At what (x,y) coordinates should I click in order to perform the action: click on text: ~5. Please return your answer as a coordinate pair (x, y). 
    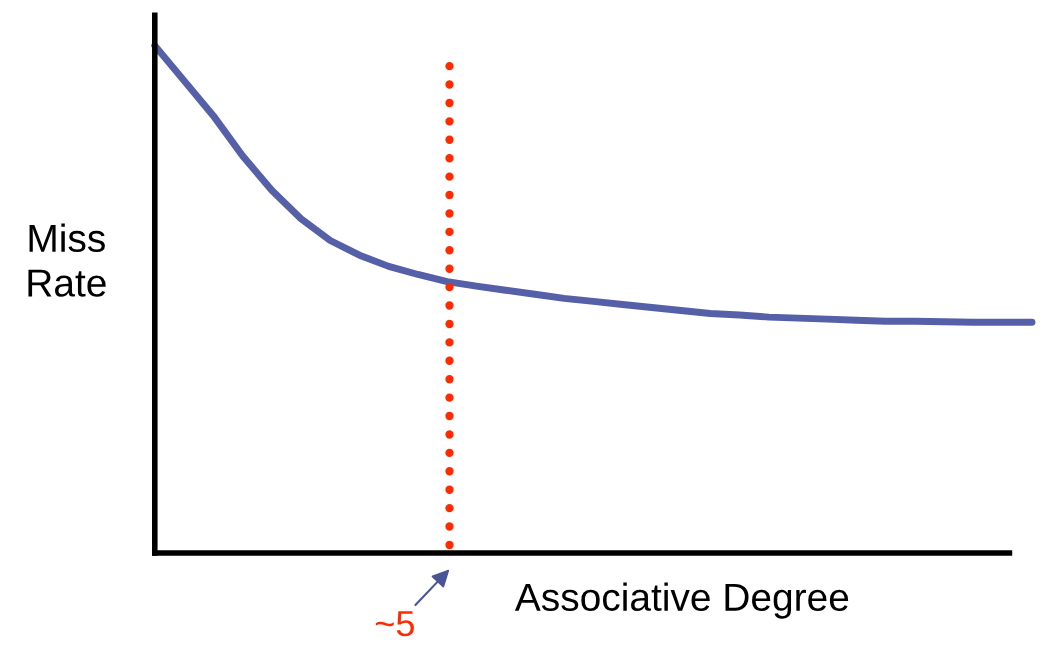
    Looking at the image, I should click on (394, 624).